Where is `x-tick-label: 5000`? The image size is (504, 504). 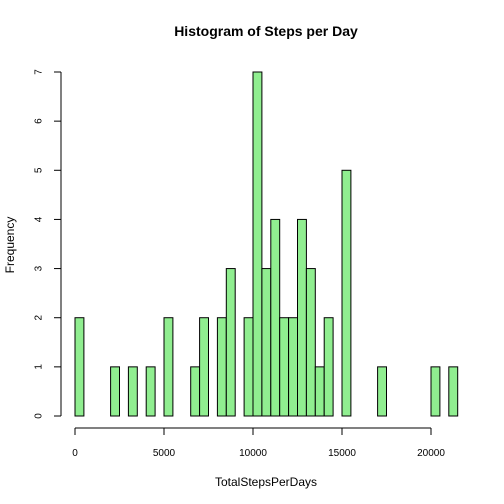
x-tick-label: 5000 is located at coordinates (164, 453).